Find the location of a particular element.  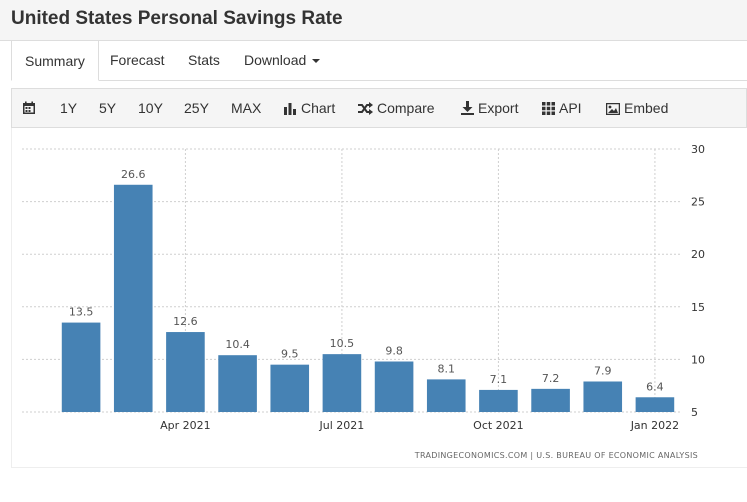

bar-value-label: 7.2 is located at coordinates (551, 378).